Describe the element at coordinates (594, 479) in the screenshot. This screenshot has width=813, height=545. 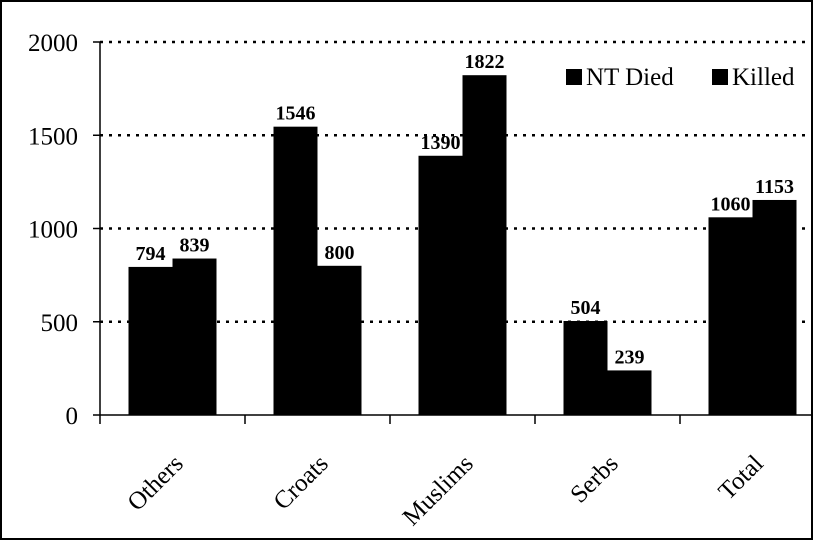
I see `x-tick-label: Serbs` at that location.